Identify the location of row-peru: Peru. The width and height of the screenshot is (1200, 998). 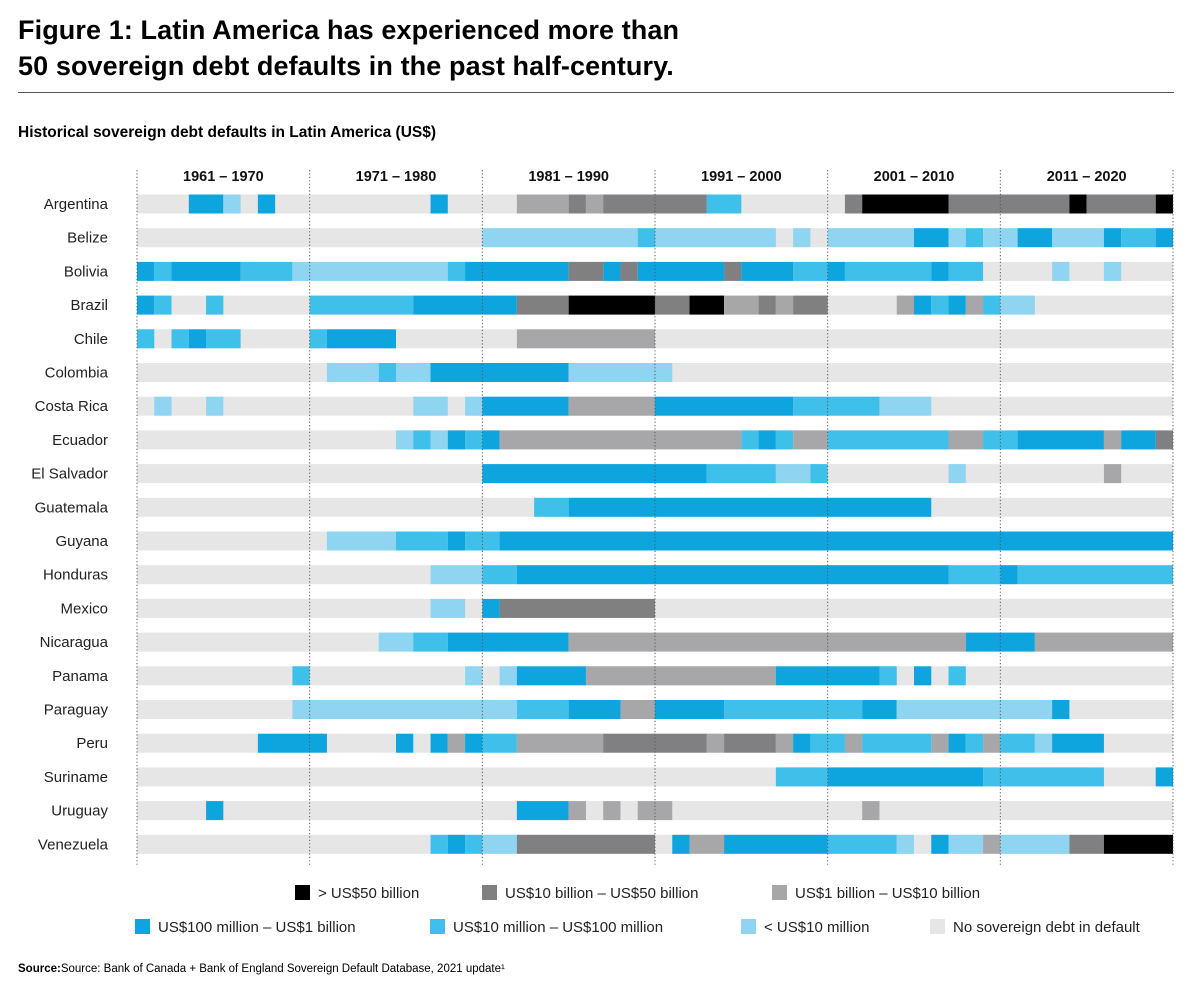
(624, 743).